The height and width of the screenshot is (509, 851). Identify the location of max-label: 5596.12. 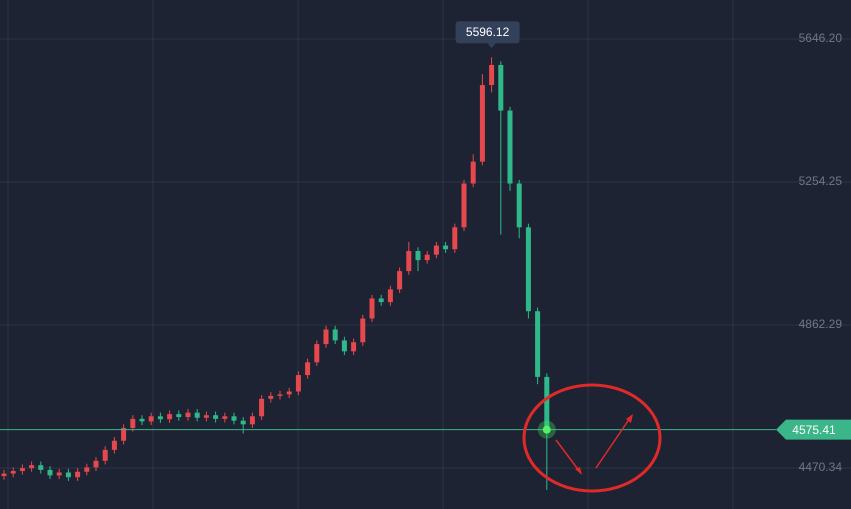
(488, 32).